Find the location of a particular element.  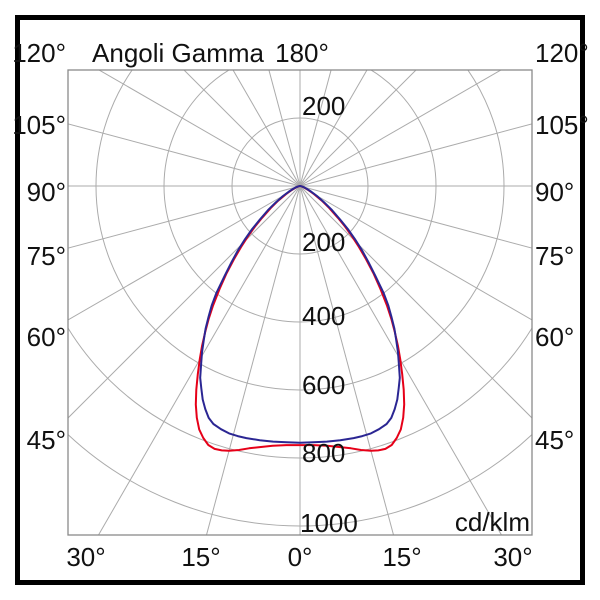

gamma-label-left-120: 120° is located at coordinates (39, 53).